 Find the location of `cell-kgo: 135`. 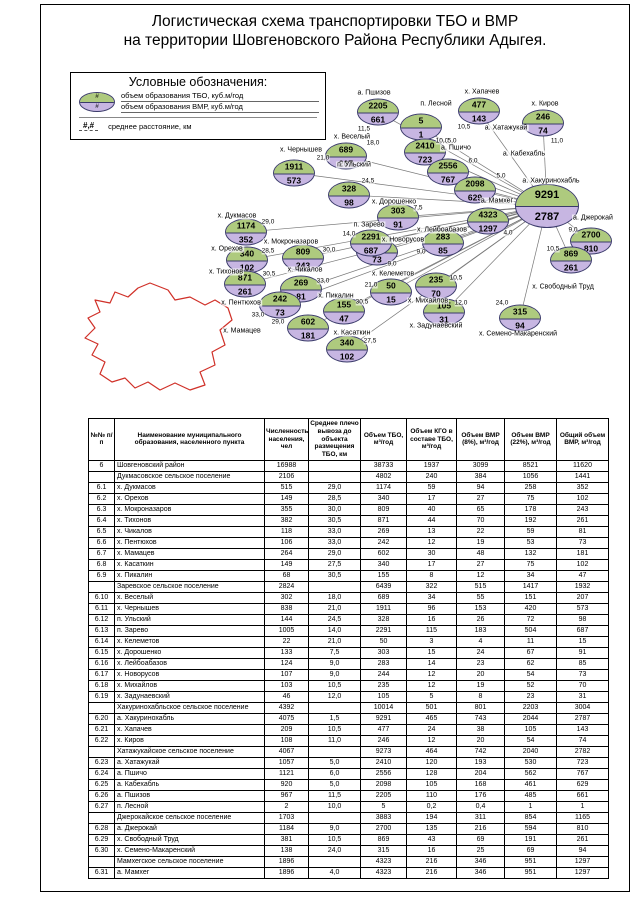

cell-kgo: 135 is located at coordinates (431, 828).